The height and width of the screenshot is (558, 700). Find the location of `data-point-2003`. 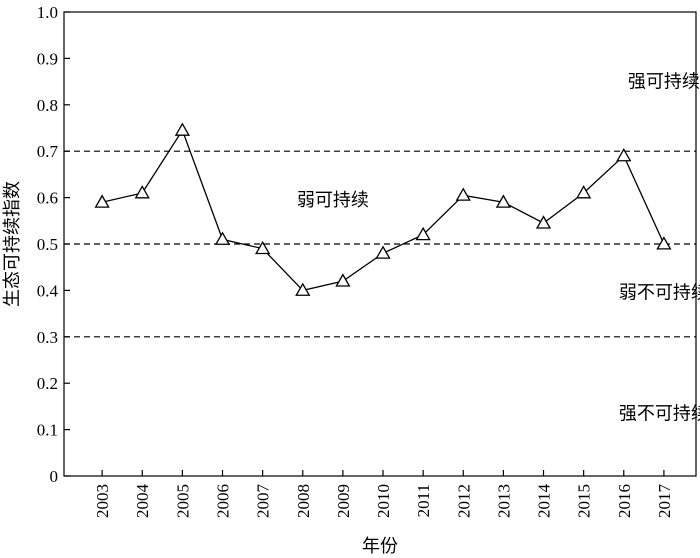

data-point-2003 is located at coordinates (102, 201).